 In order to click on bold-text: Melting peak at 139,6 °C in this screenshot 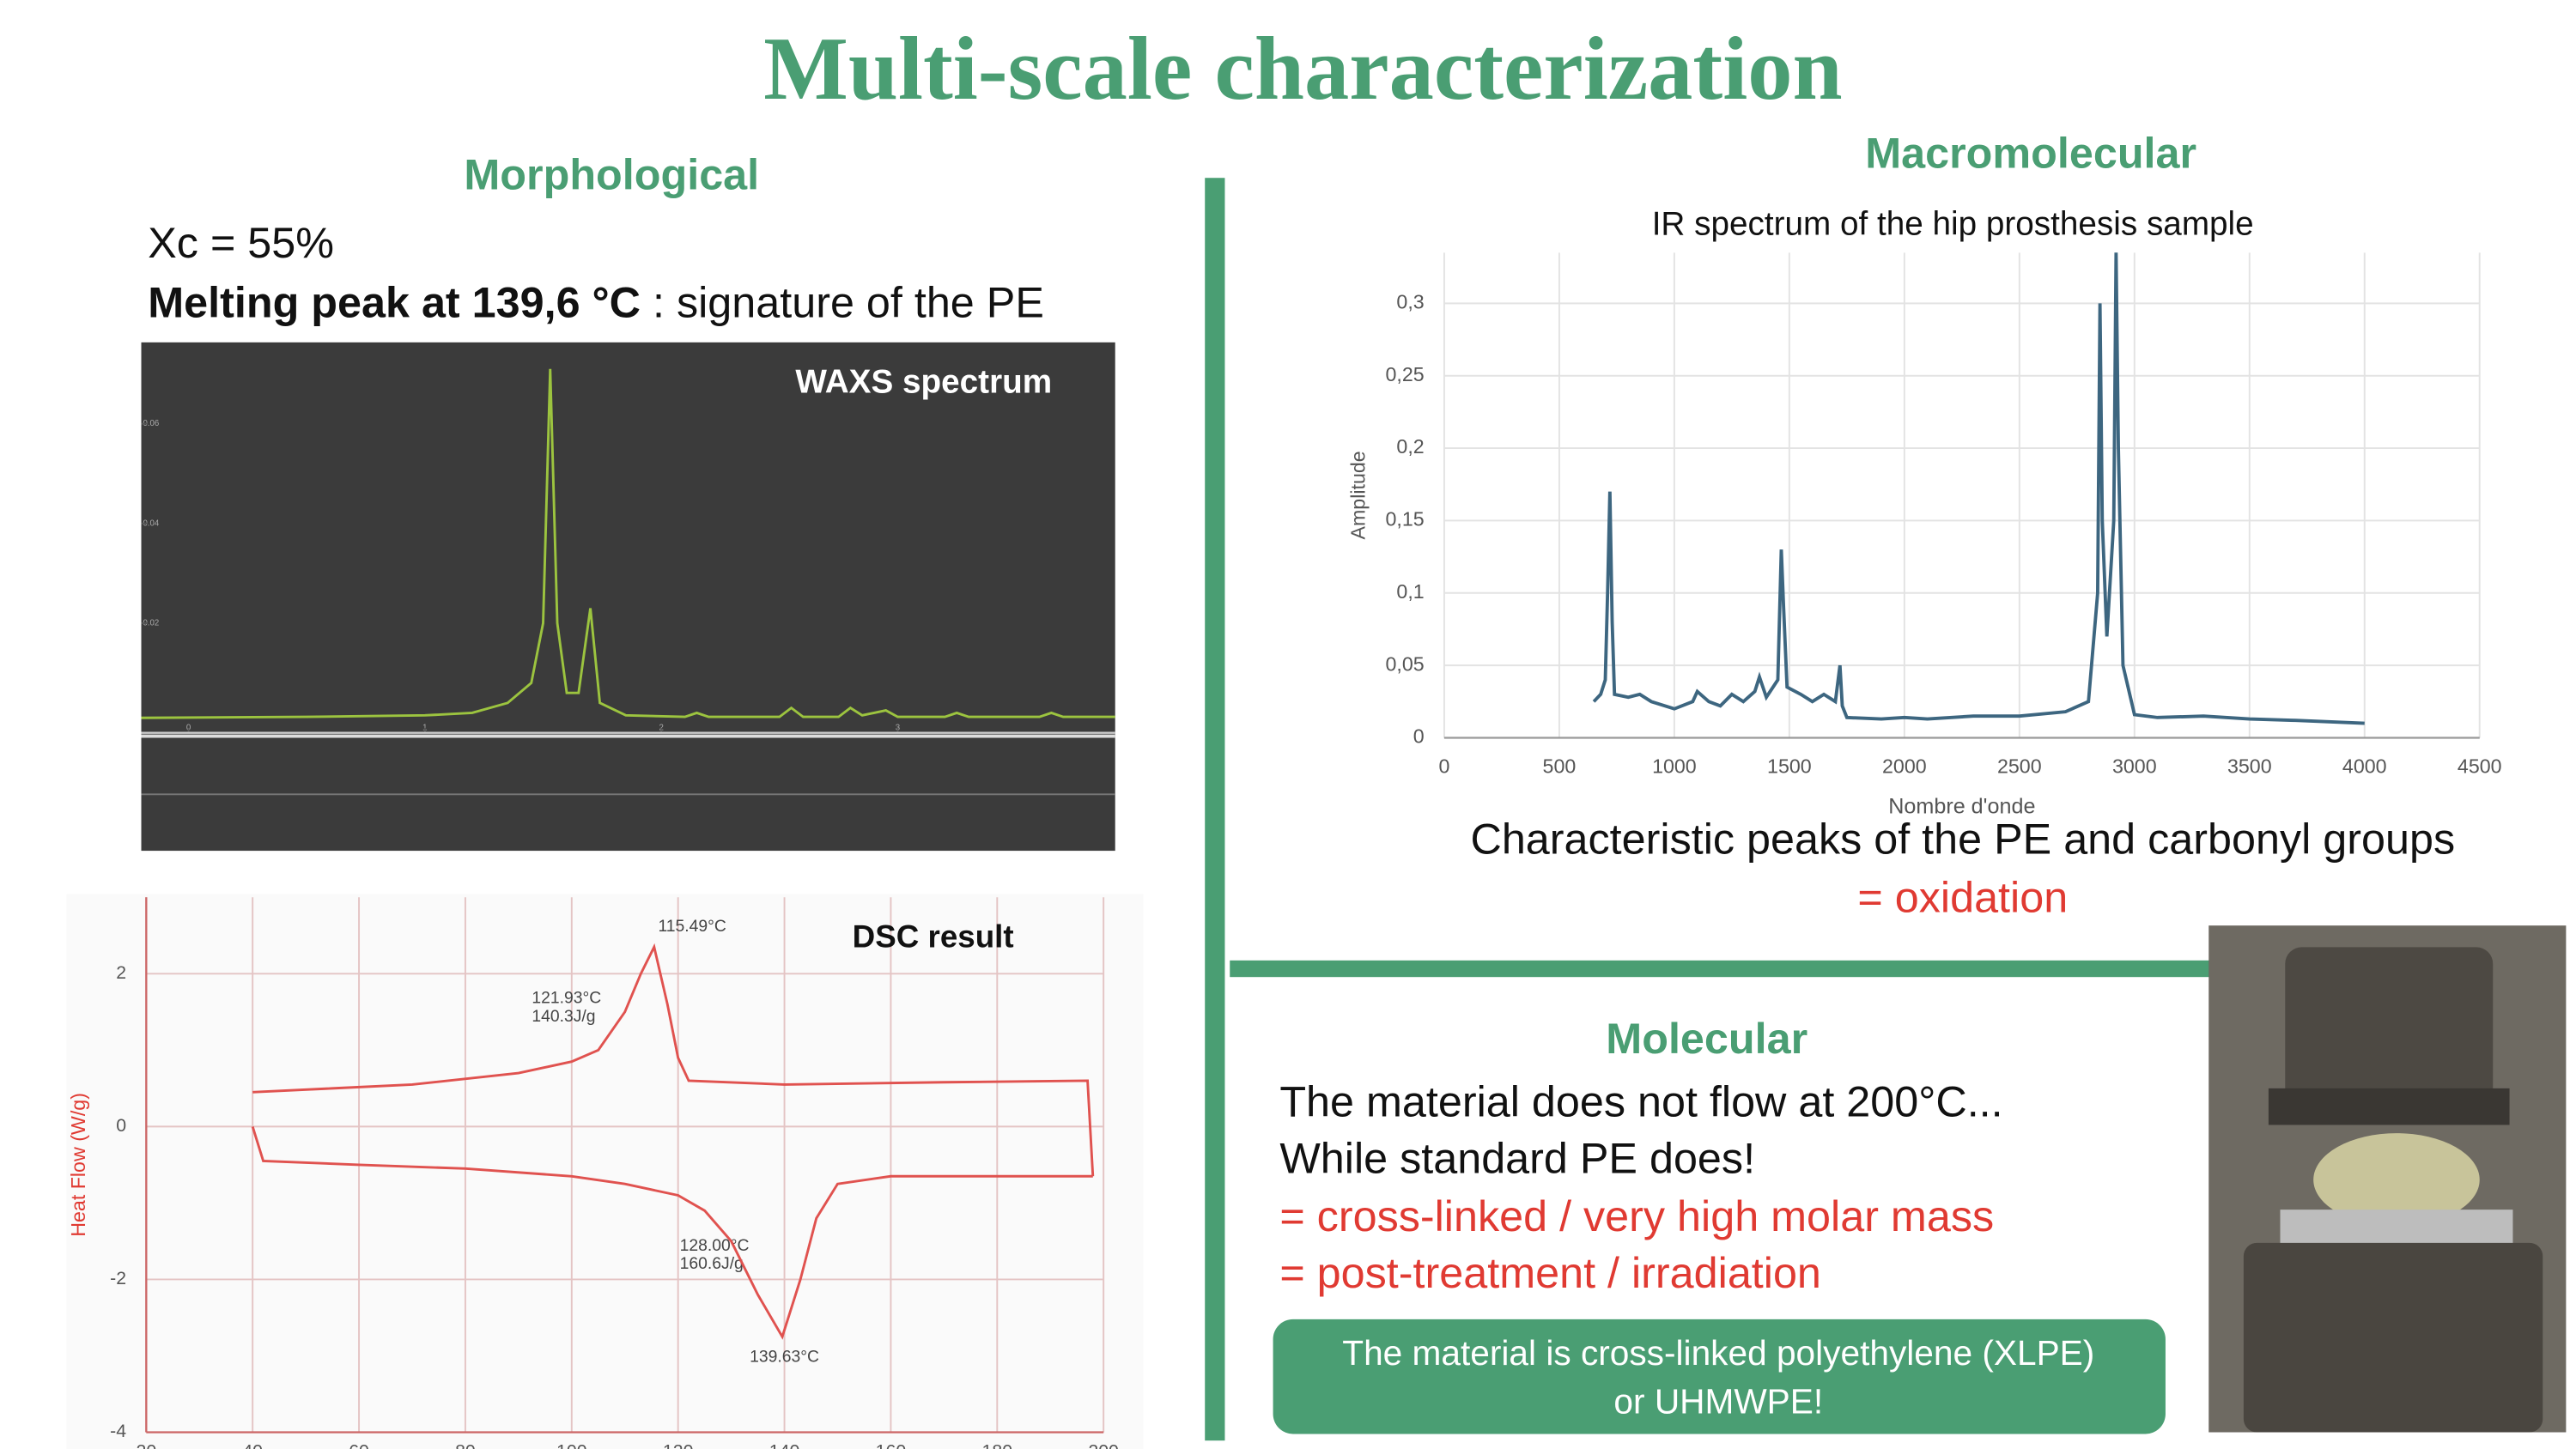, I will do `click(394, 302)`.